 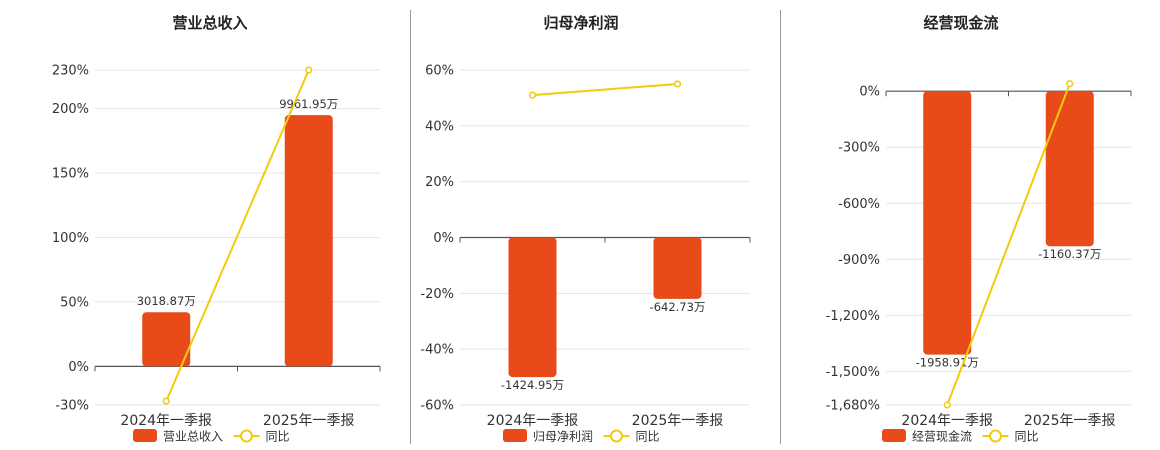 I want to click on y-tick-label: -40%, so click(x=437, y=350).